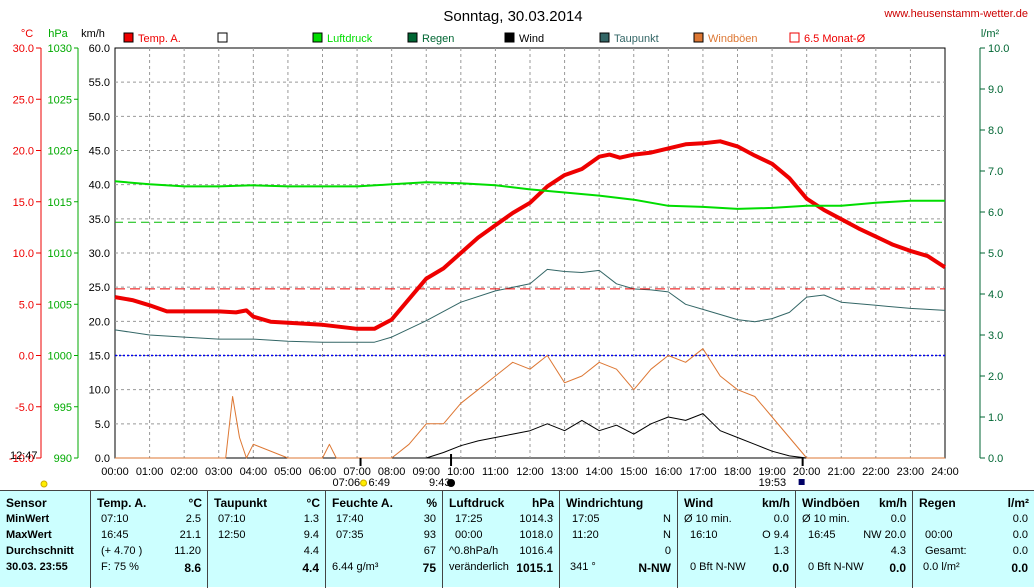  I want to click on press-tick-label: 1025, so click(60, 100).